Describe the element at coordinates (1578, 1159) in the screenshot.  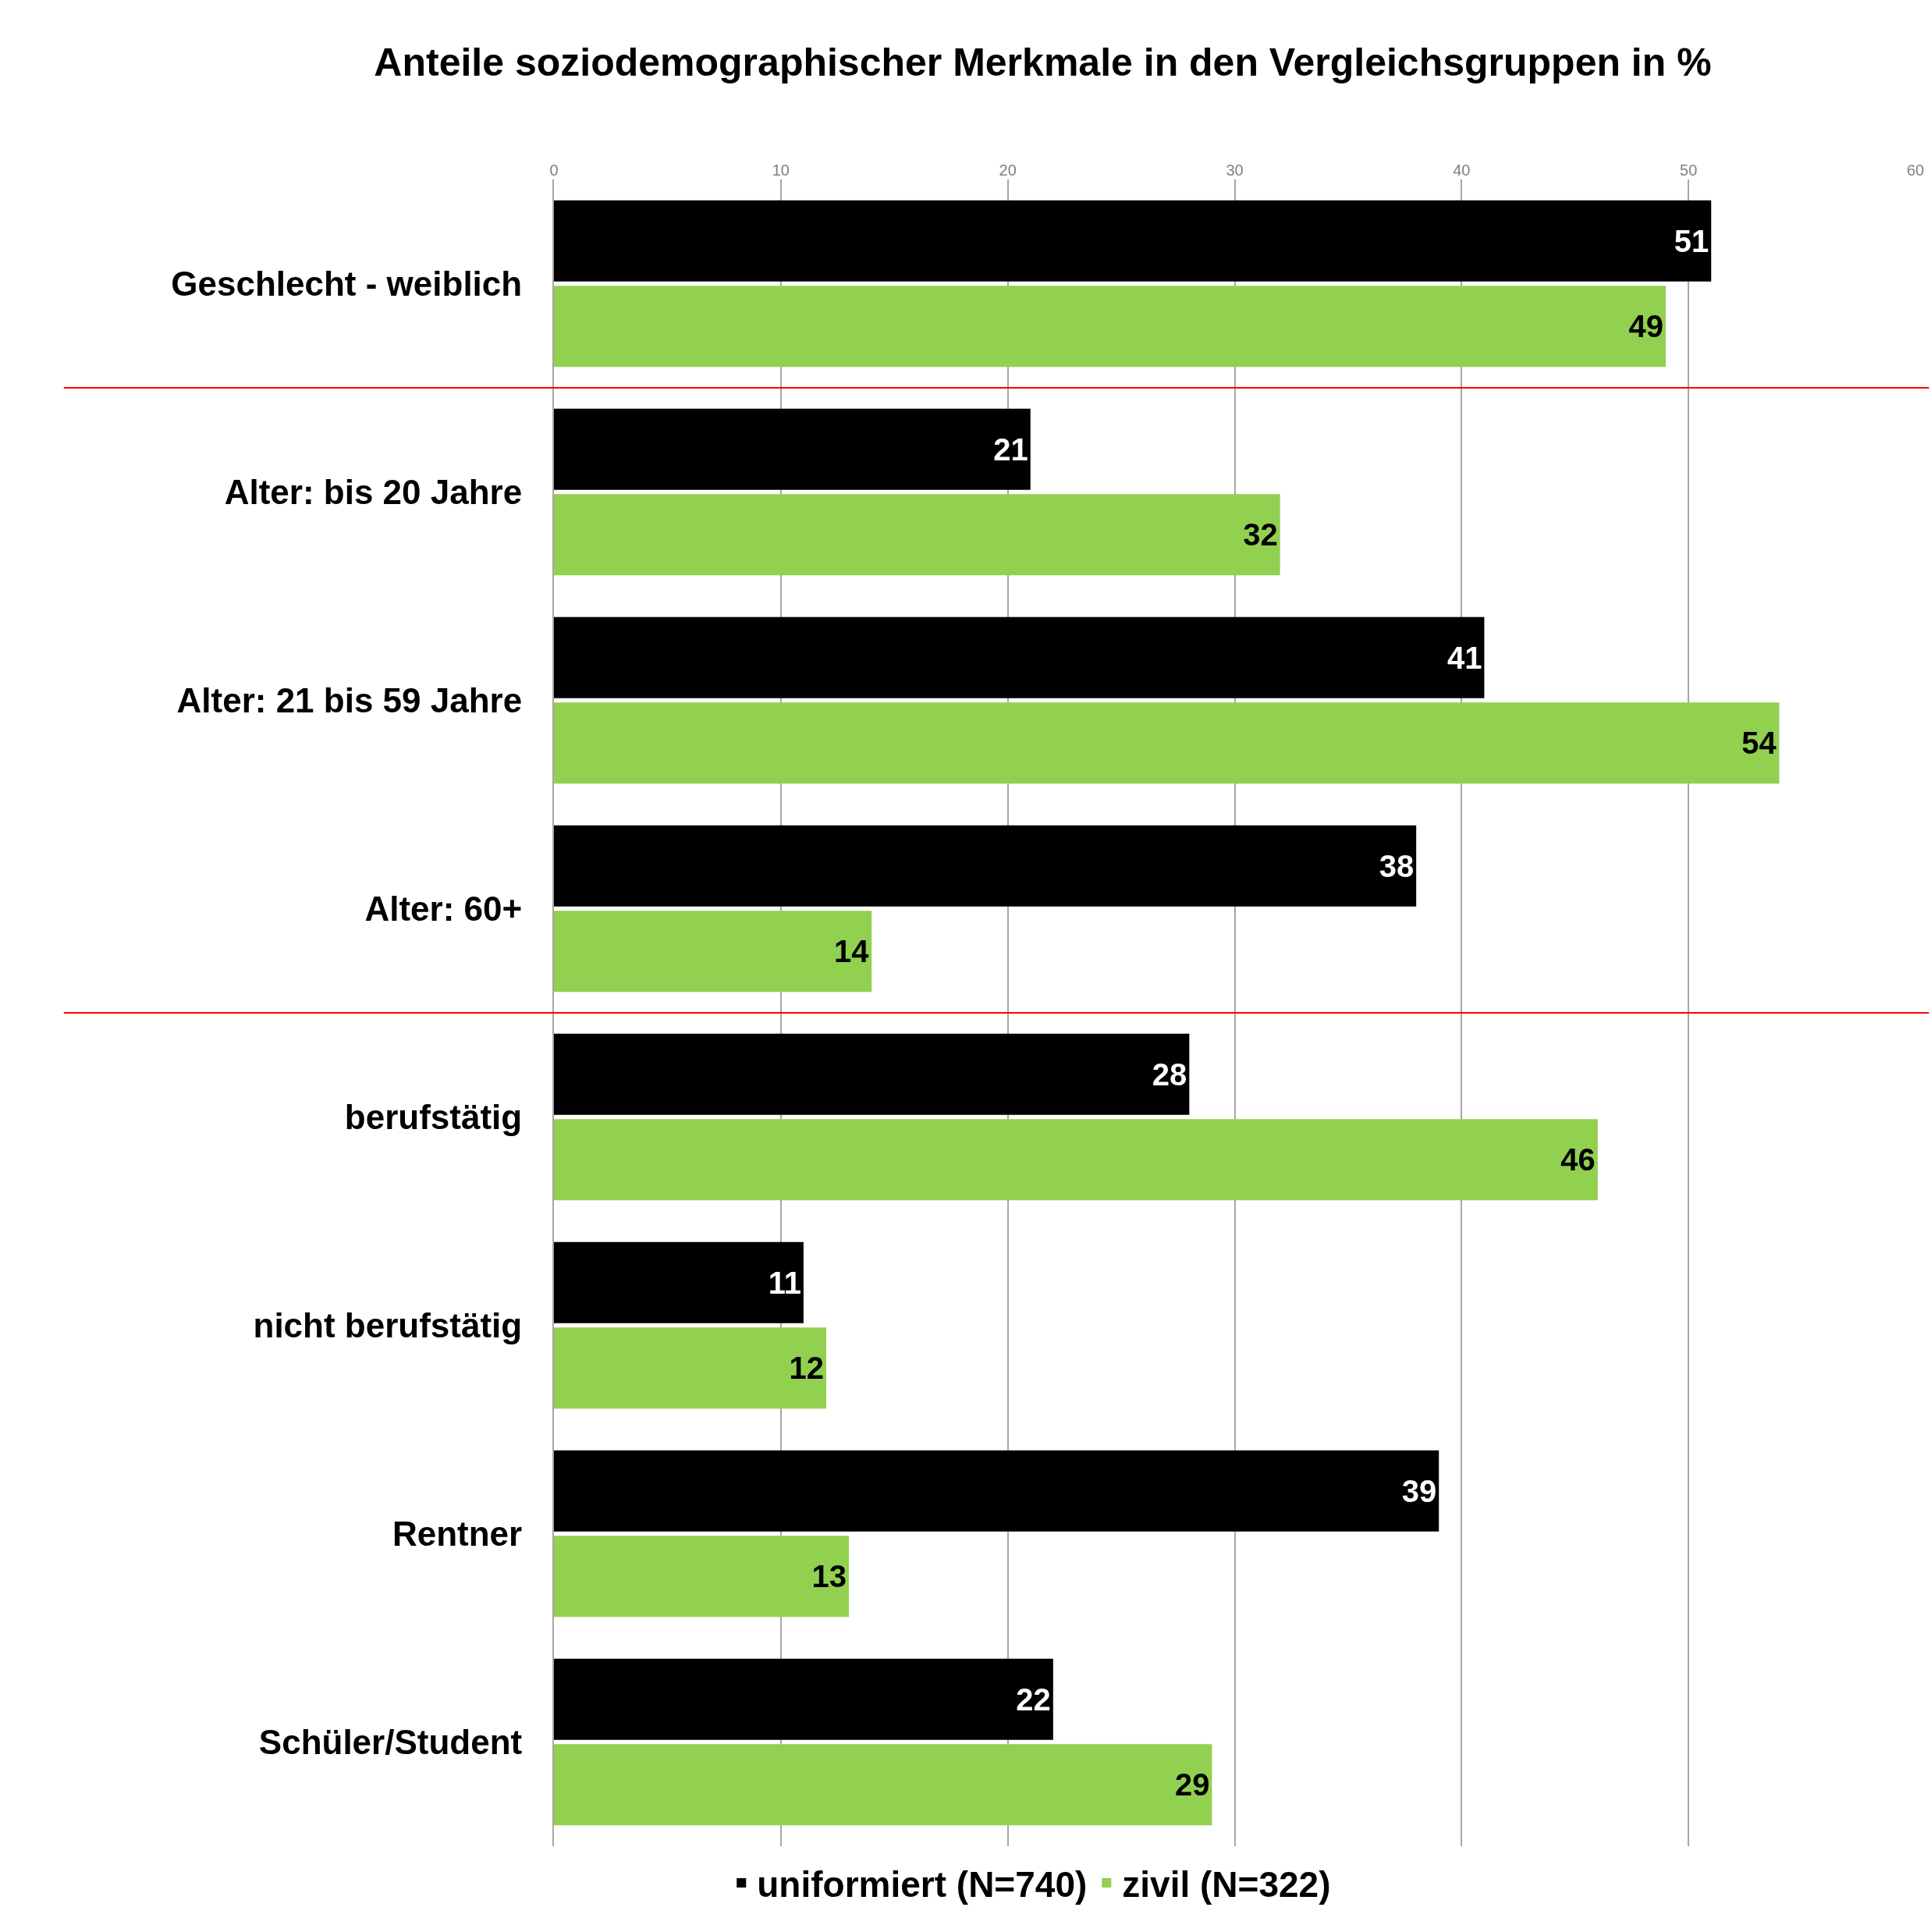
I see `data-label: 46` at that location.